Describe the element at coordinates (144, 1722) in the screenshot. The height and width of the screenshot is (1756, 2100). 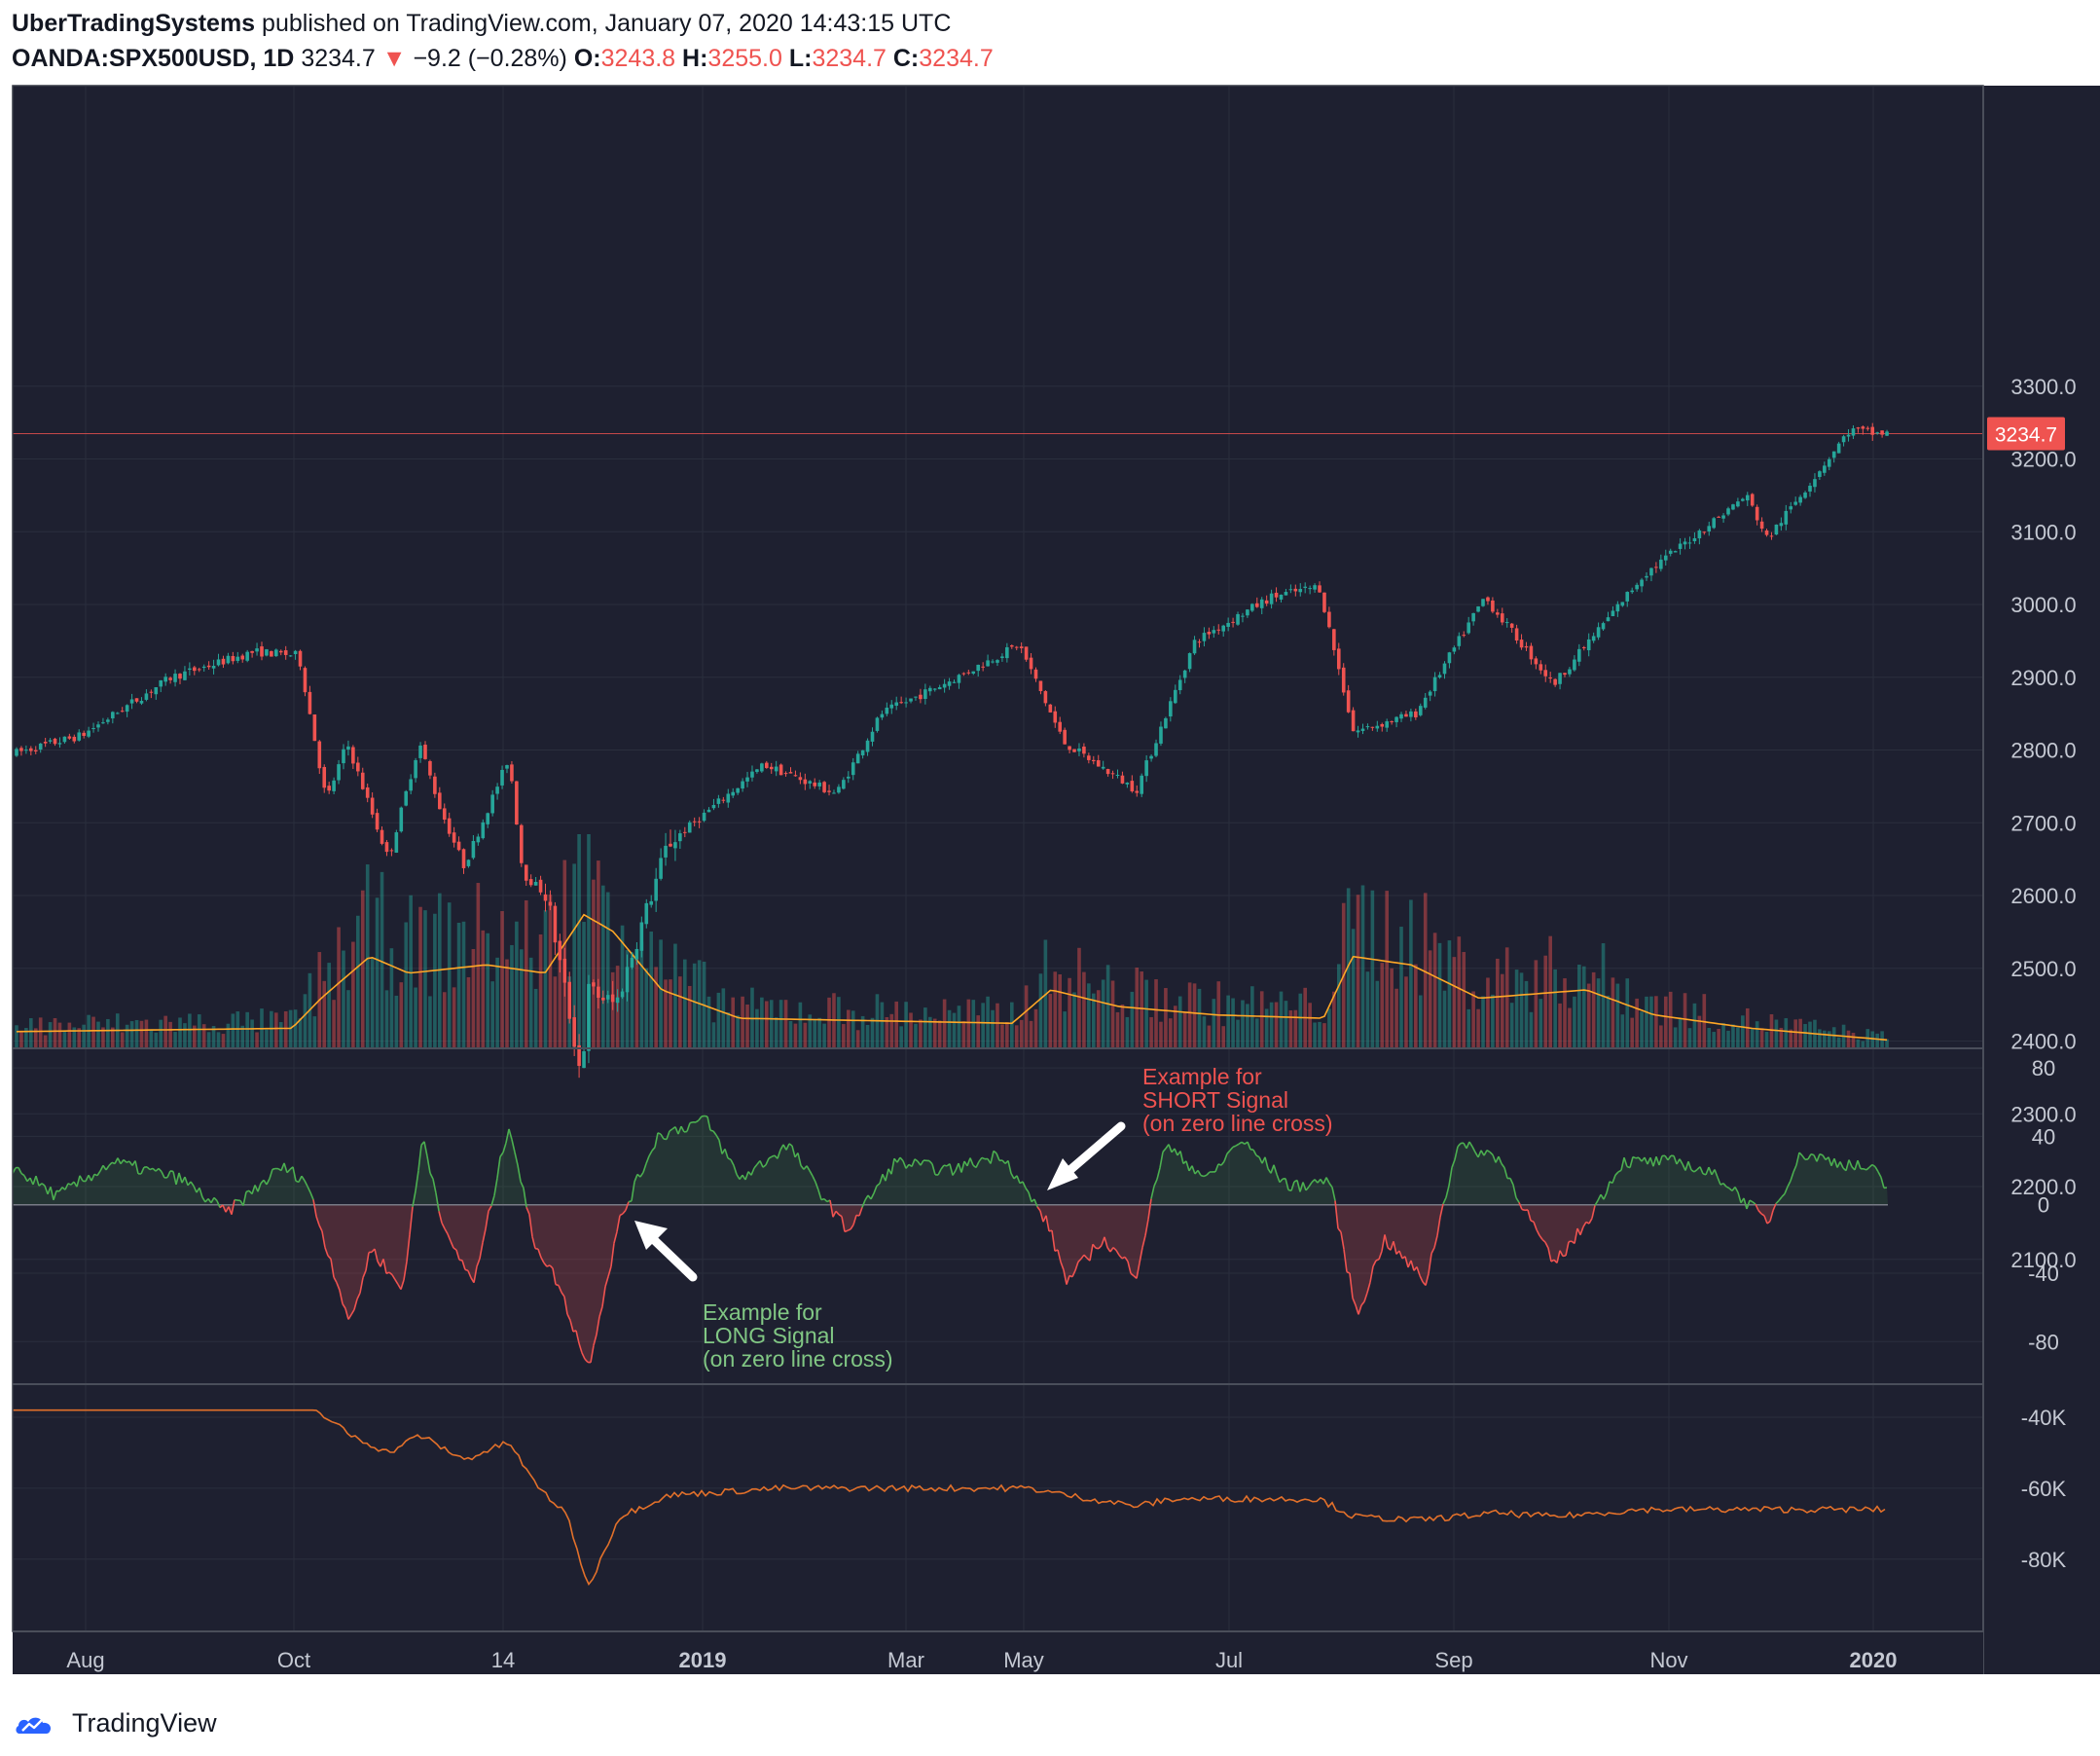
I see `brand-name: TradingView` at that location.